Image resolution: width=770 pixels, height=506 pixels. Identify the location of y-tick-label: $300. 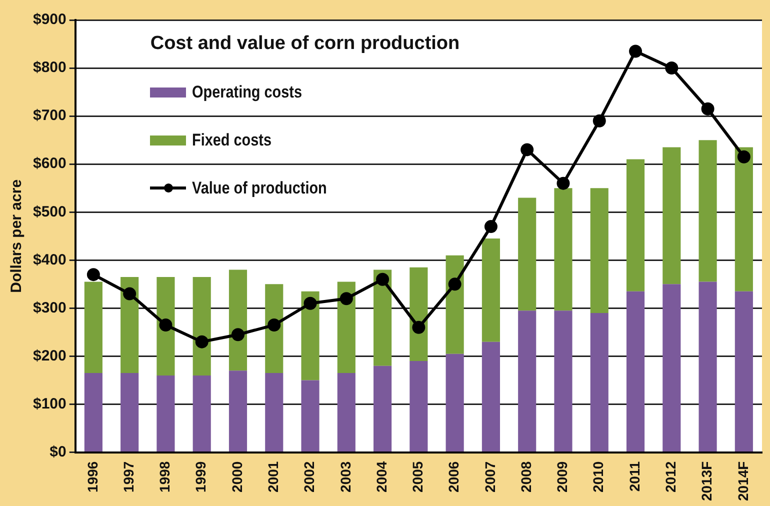
(49, 307).